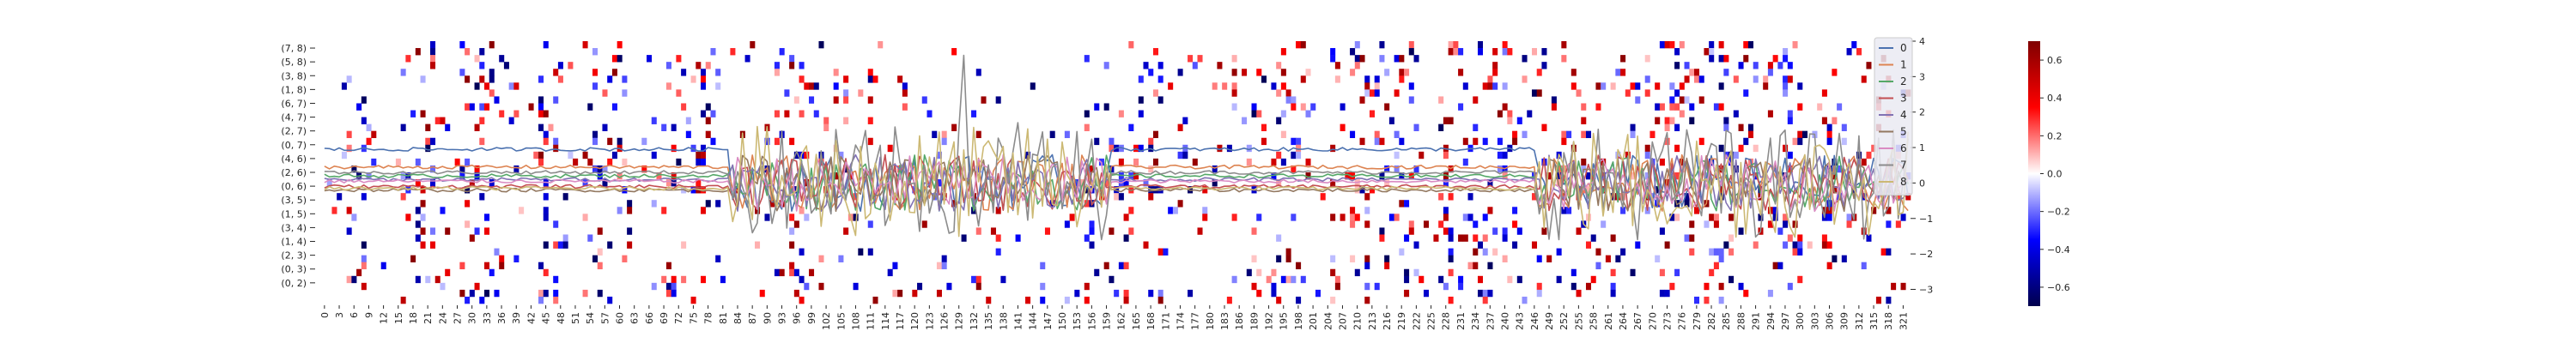  I want to click on legend-label: 0, so click(1903, 48).